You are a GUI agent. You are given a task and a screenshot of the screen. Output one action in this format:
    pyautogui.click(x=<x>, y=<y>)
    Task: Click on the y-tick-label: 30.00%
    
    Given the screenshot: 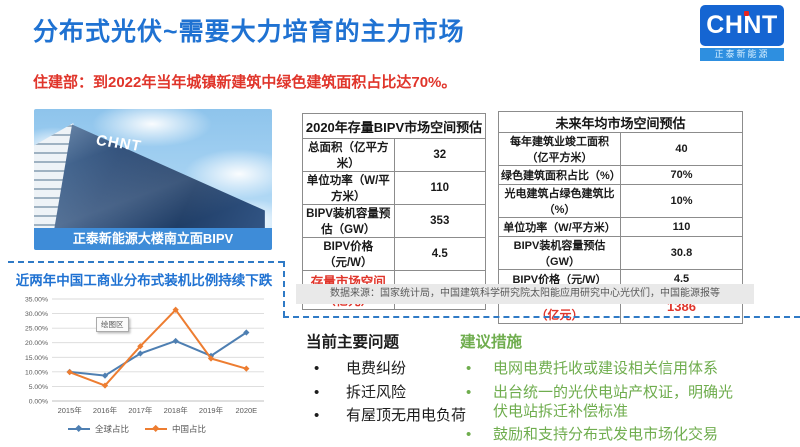 What is the action you would take?
    pyautogui.click(x=36, y=314)
    